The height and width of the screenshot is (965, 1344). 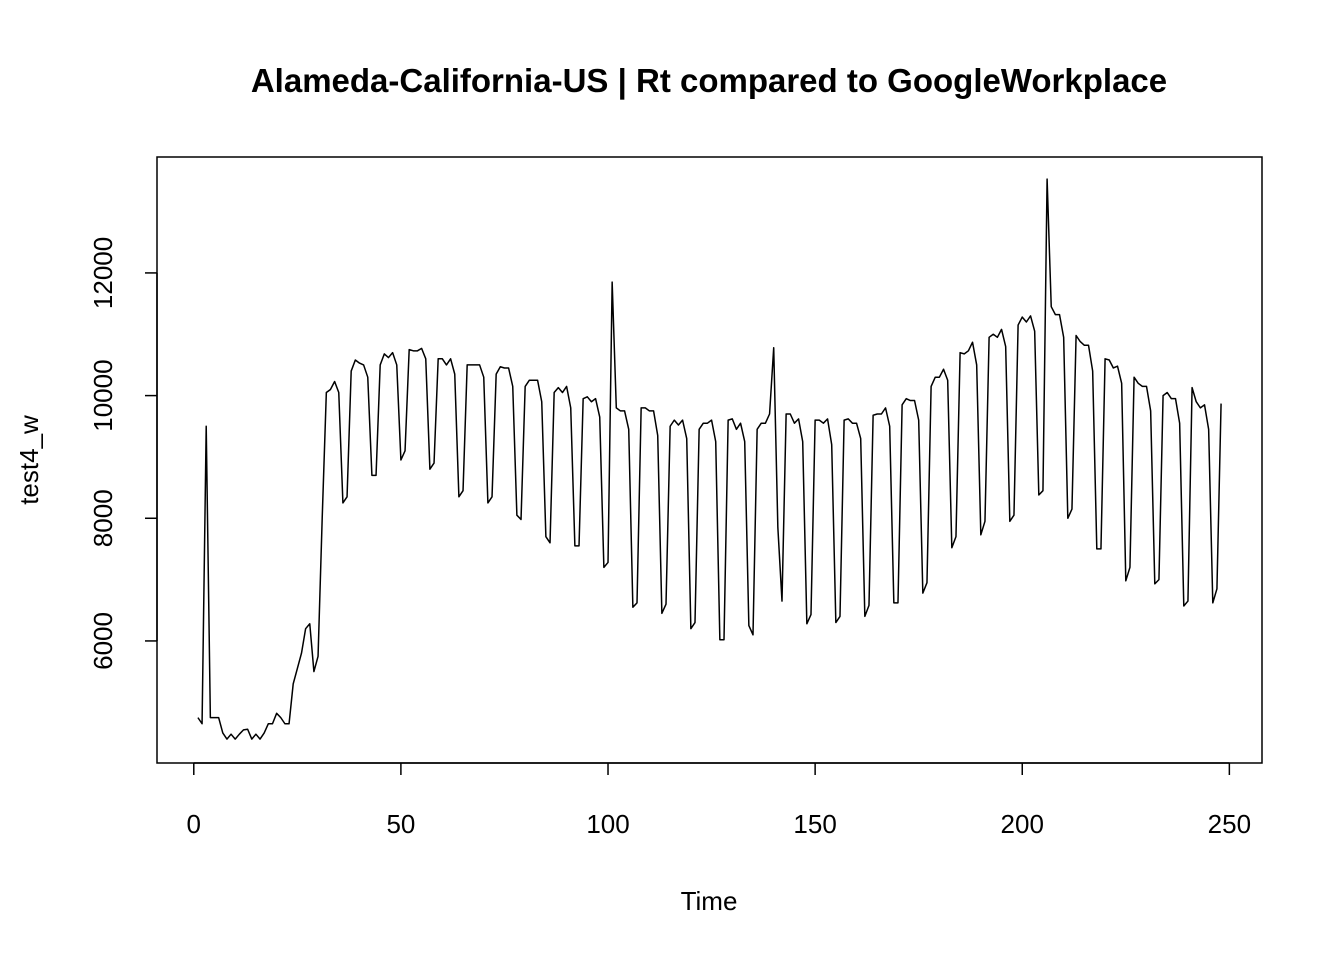 I want to click on y-tick-label: 12000, so click(x=103, y=273).